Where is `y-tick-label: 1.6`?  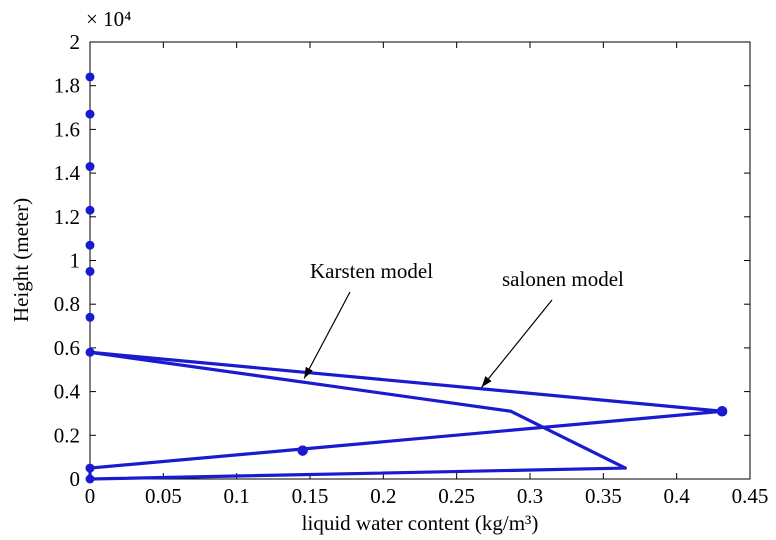
y-tick-label: 1.6 is located at coordinates (67, 129).